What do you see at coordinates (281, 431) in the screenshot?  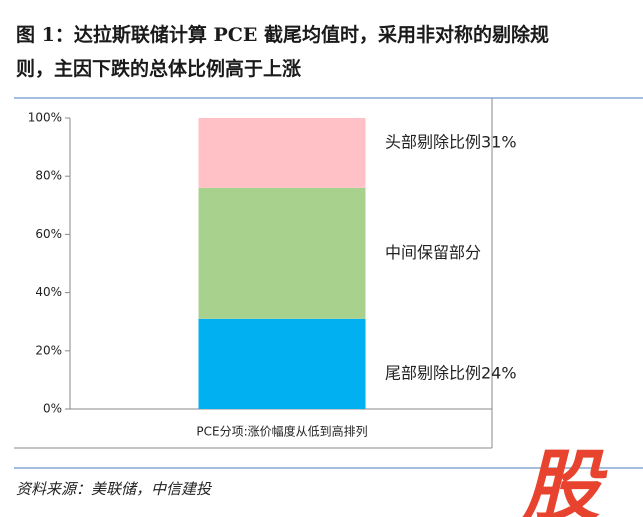 I see `x-tick-label: PCE分项:涨价幅度从低到高排列` at bounding box center [281, 431].